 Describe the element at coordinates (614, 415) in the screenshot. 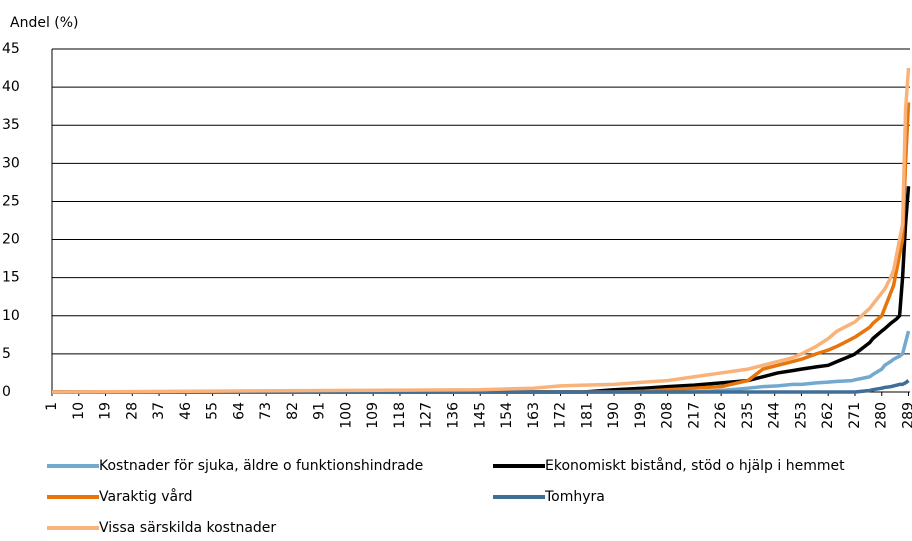

I see `x-tick-label: 190` at that location.